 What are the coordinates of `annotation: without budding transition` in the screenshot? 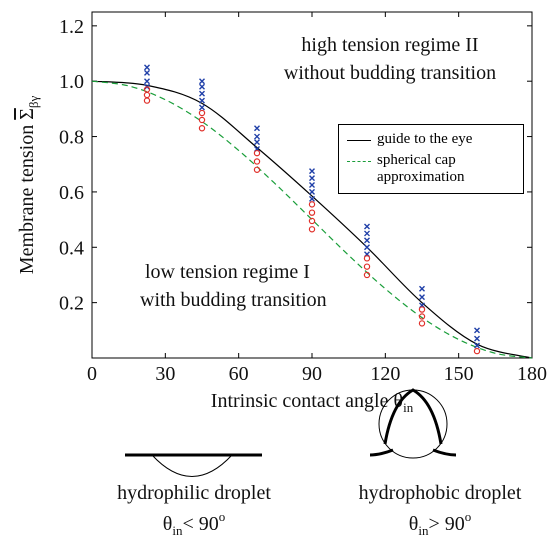 It's located at (390, 73).